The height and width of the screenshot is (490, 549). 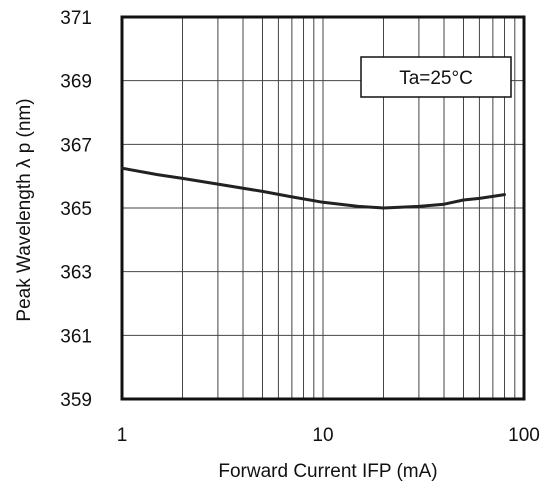 What do you see at coordinates (76, 145) in the screenshot?
I see `y-tick-label: 367` at bounding box center [76, 145].